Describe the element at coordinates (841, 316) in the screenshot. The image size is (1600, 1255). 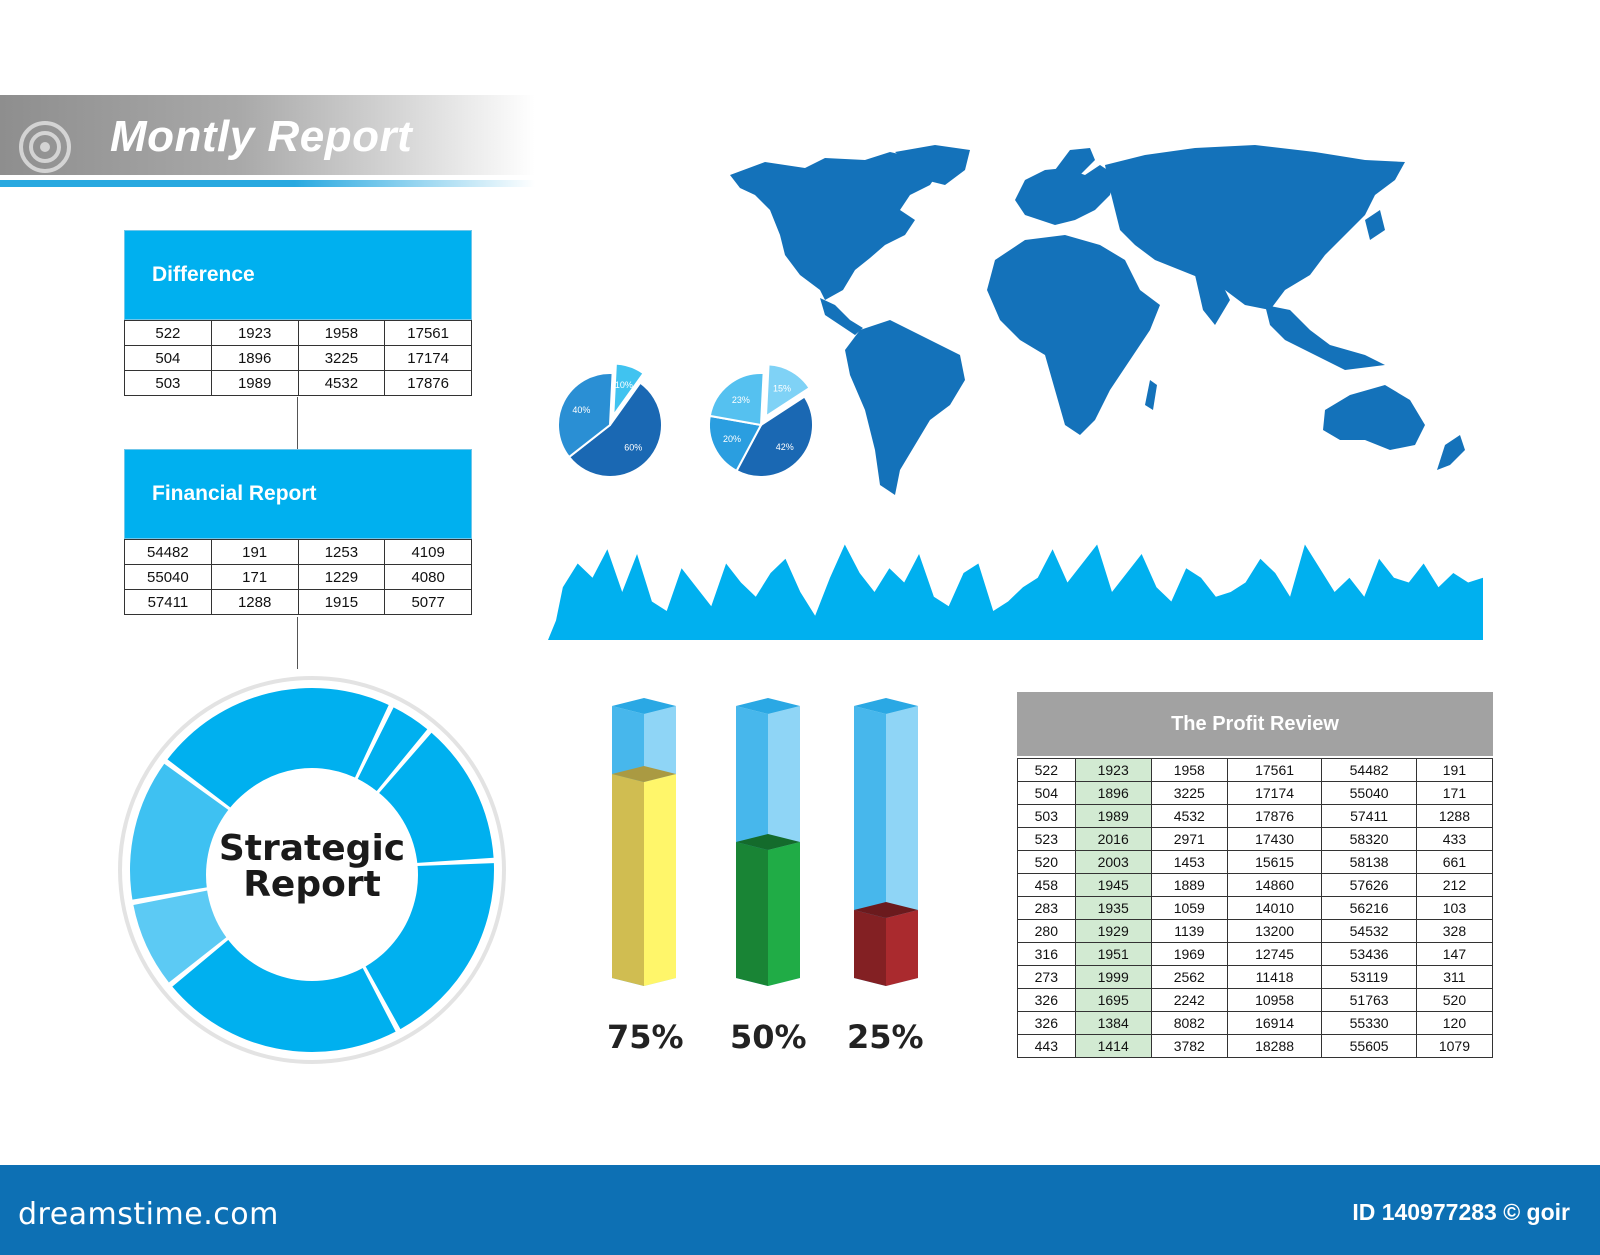
I see `central-america-shape` at that location.